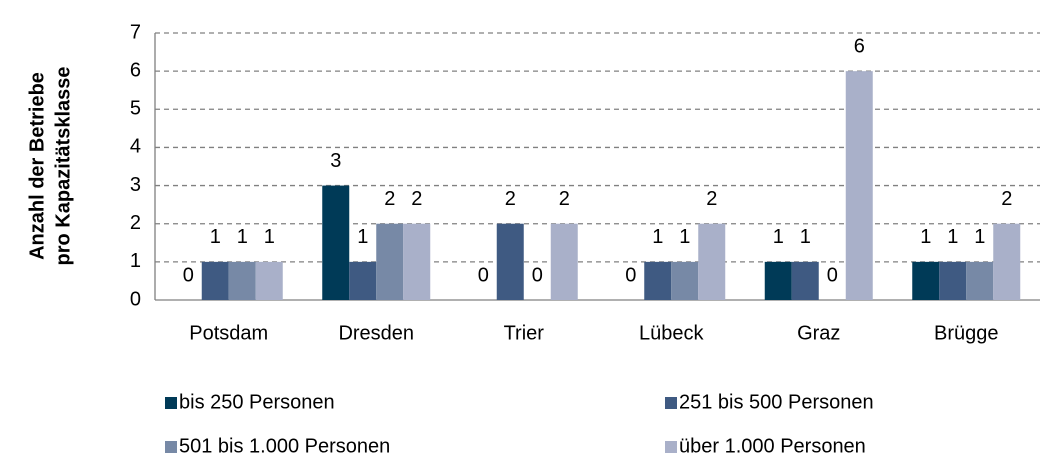  What do you see at coordinates (135, 223) in the screenshot?
I see `y-tick-label: 2` at bounding box center [135, 223].